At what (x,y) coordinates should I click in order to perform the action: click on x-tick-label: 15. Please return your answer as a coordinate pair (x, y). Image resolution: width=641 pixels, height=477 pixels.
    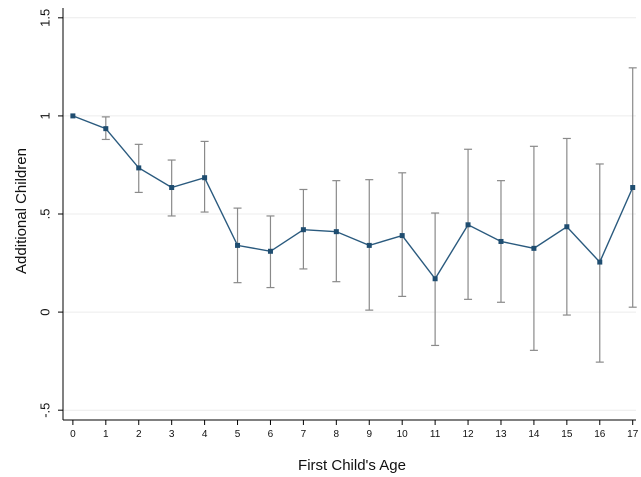
    Looking at the image, I should click on (567, 434).